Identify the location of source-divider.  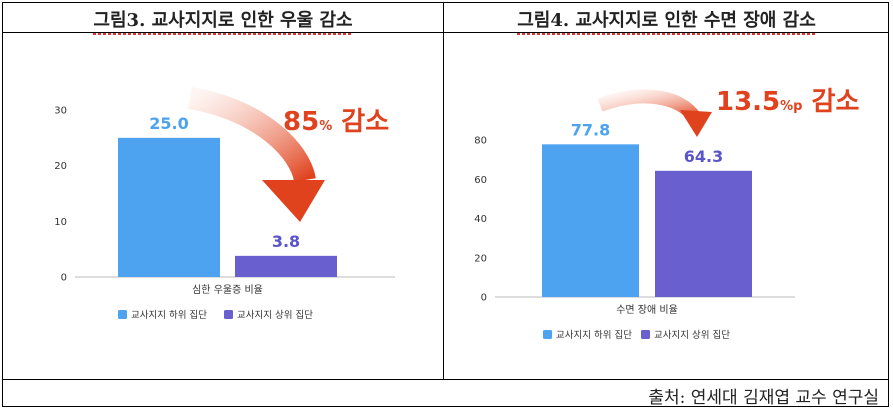
(445, 379).